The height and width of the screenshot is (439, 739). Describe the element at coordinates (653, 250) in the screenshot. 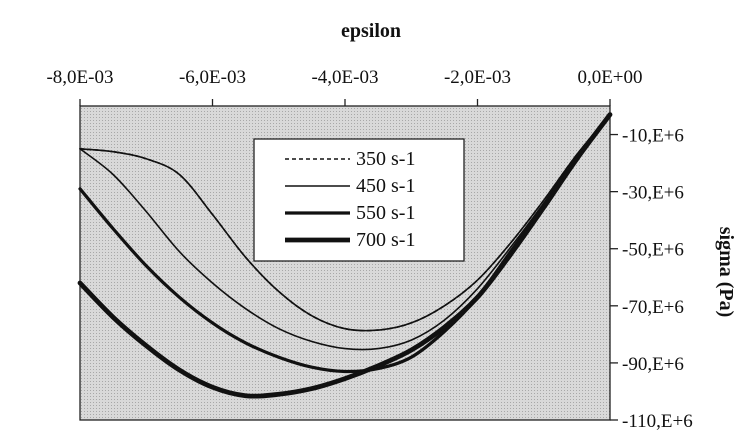

I see `y-tick-label: -50,E+6` at that location.